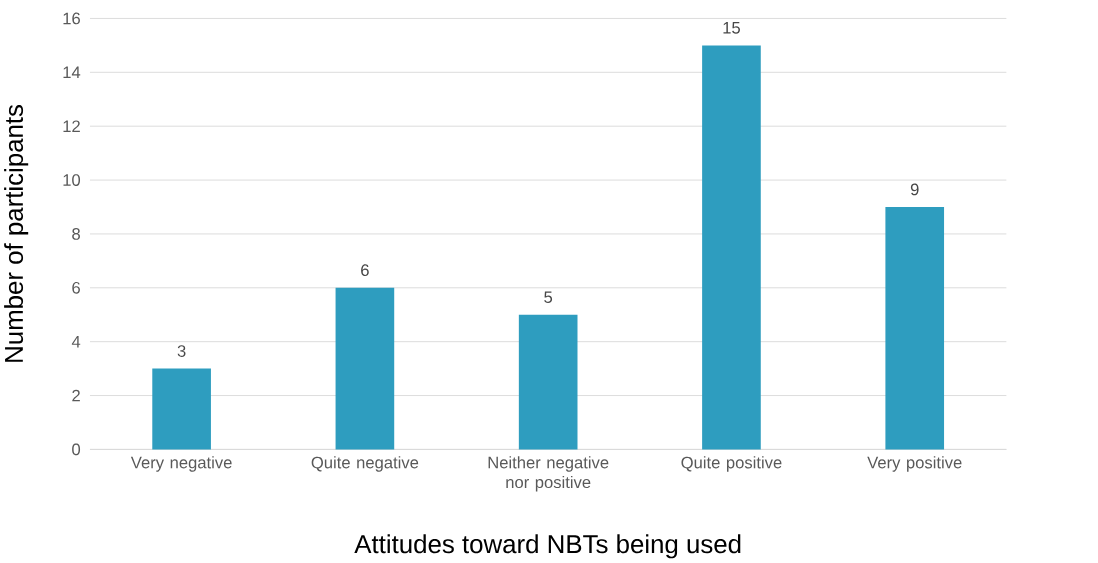  I want to click on x-tick-label: Very positive, so click(914, 464).